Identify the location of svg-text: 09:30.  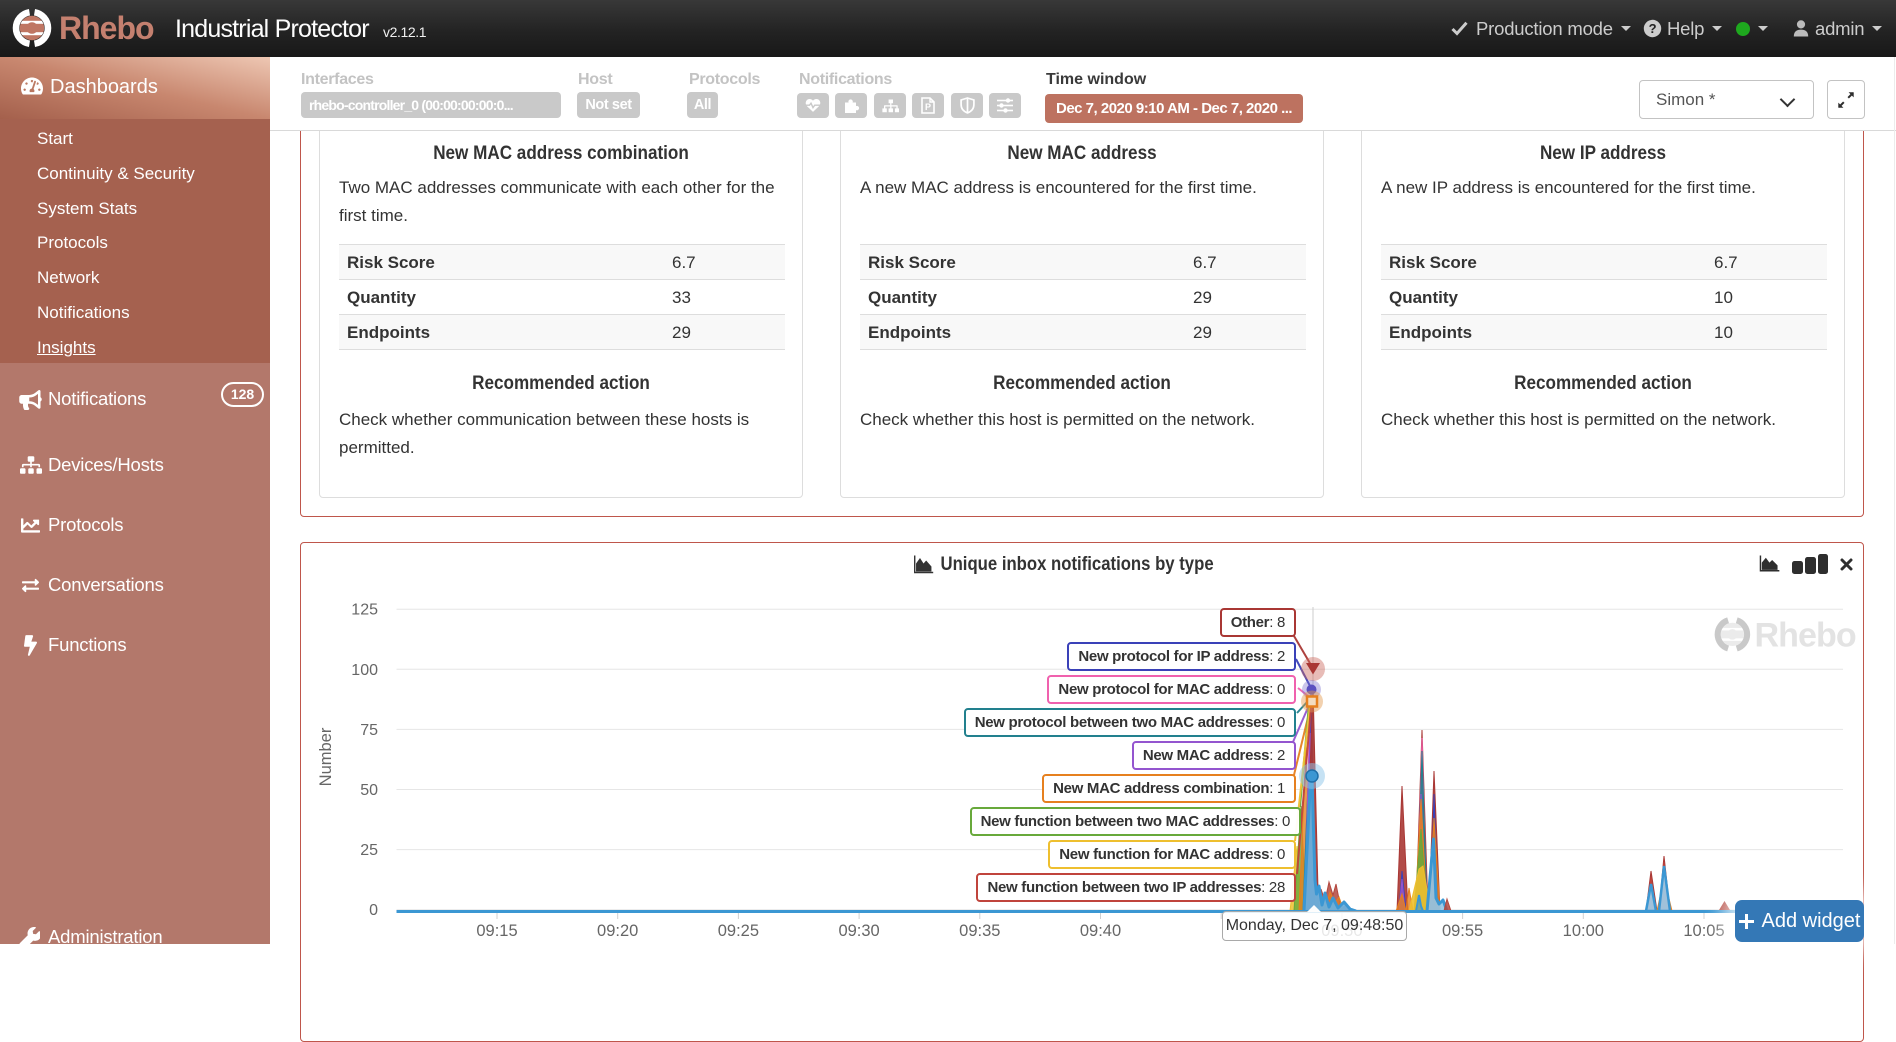
(858, 931).